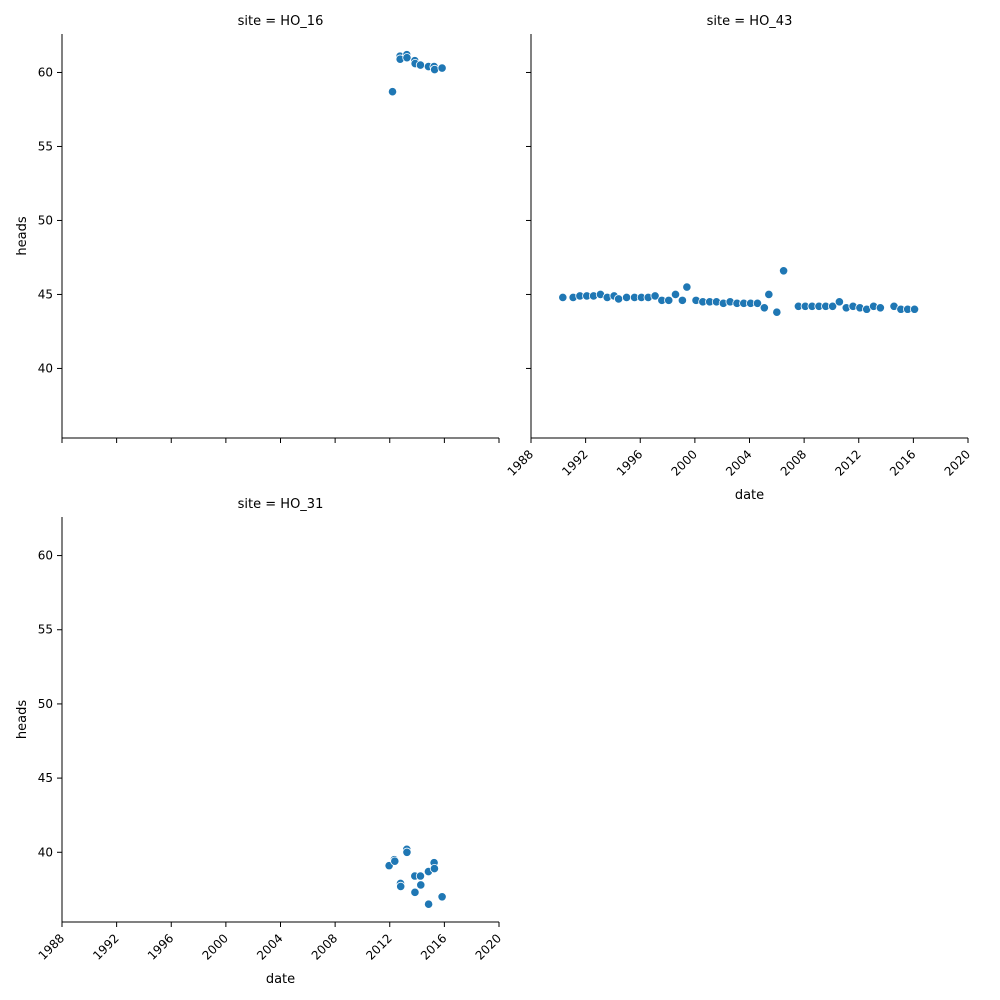 The width and height of the screenshot is (1000, 1000). I want to click on panel-title: site = HO_43, so click(750, 21).